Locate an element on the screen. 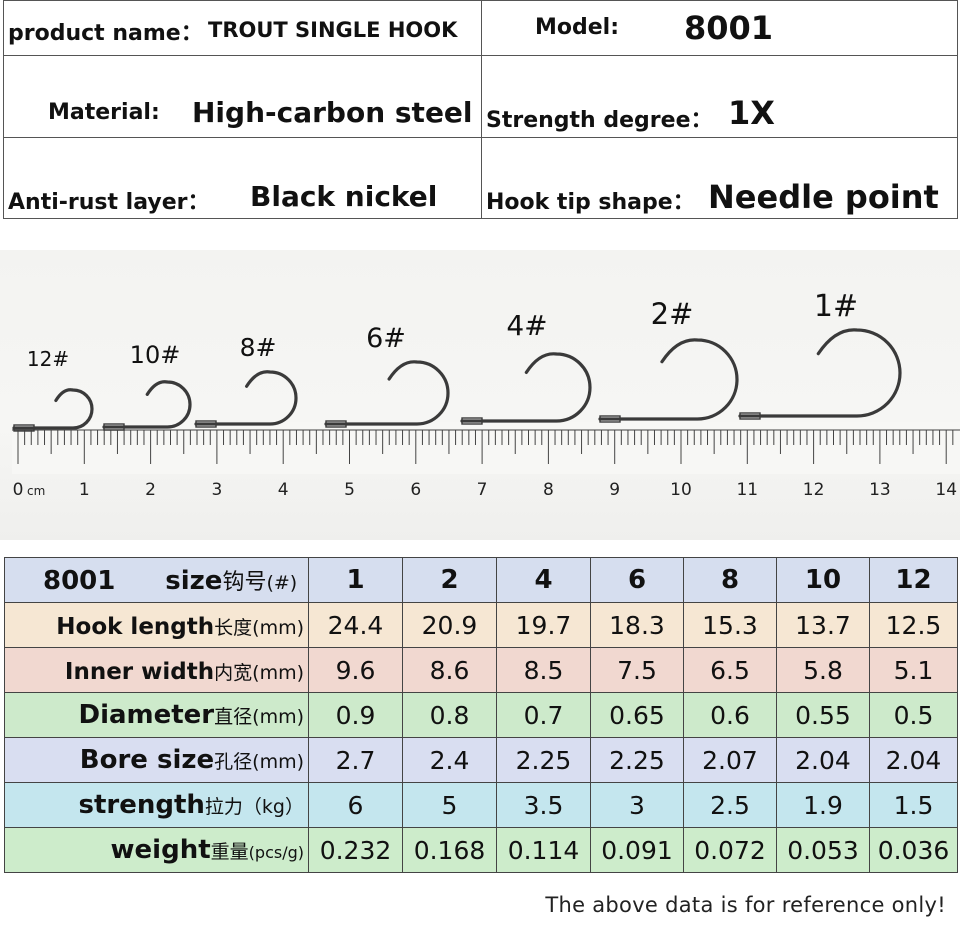  ruler-number: 2 is located at coordinates (150, 490).